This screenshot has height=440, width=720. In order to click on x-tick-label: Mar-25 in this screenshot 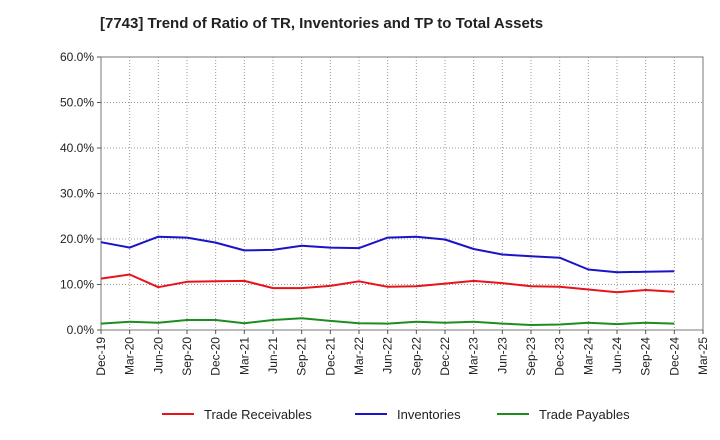, I will do `click(703, 356)`.